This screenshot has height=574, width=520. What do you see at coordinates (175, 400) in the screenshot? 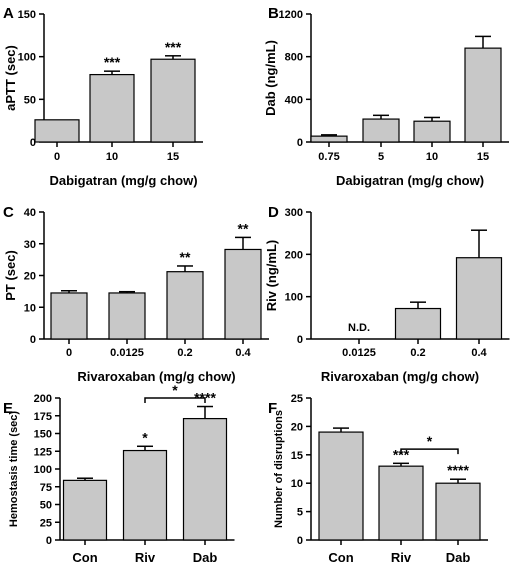
I see `panel-e-bracket` at bounding box center [175, 400].